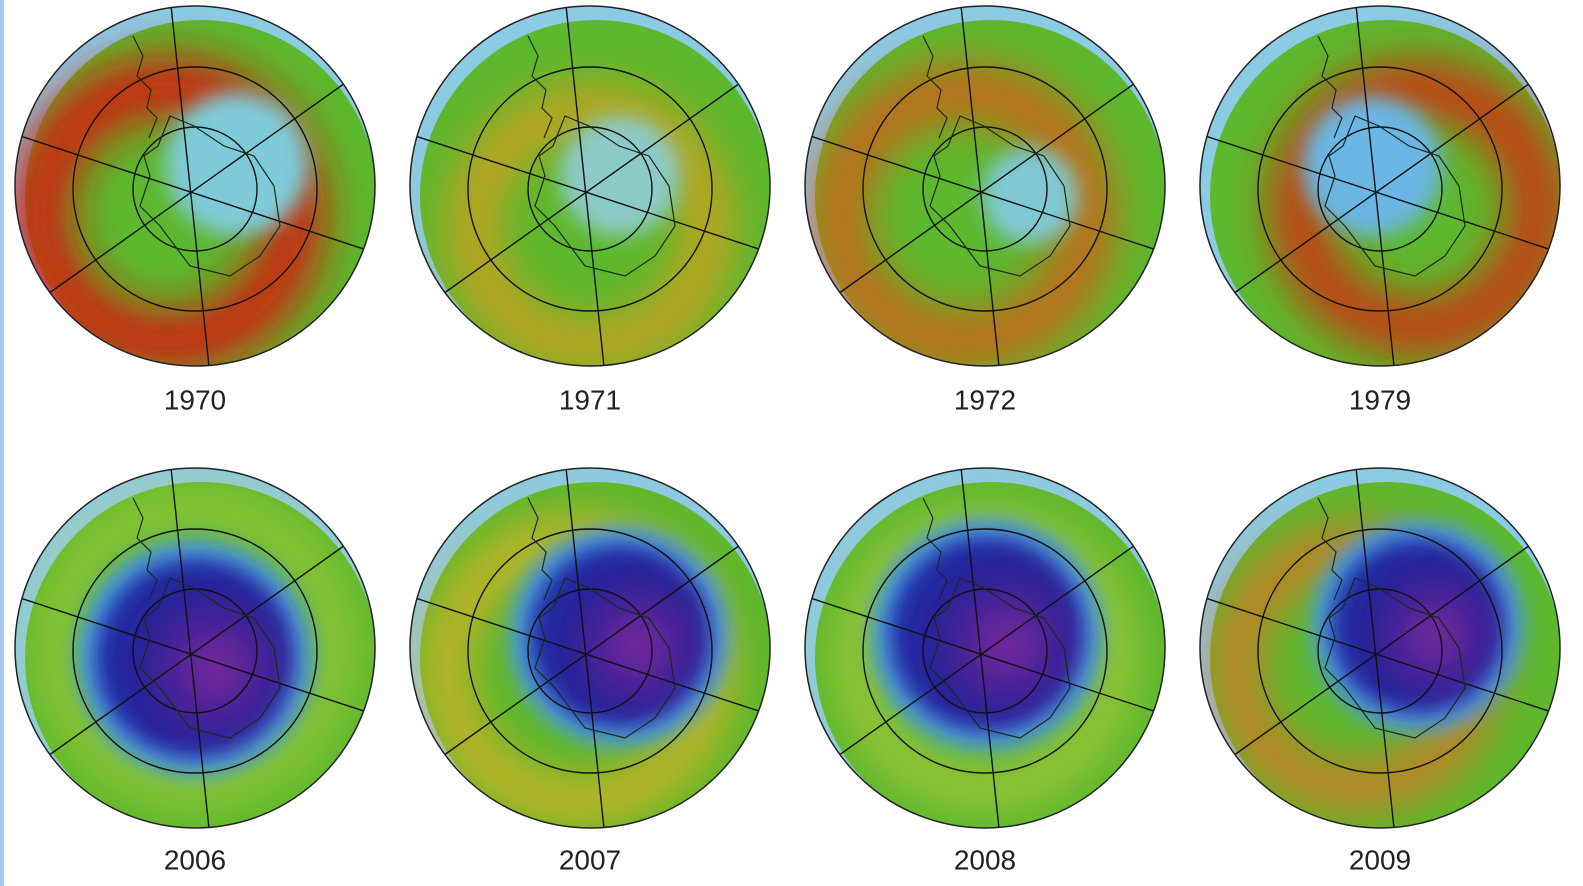  I want to click on globe-panel: 1979, so click(1380, 210).